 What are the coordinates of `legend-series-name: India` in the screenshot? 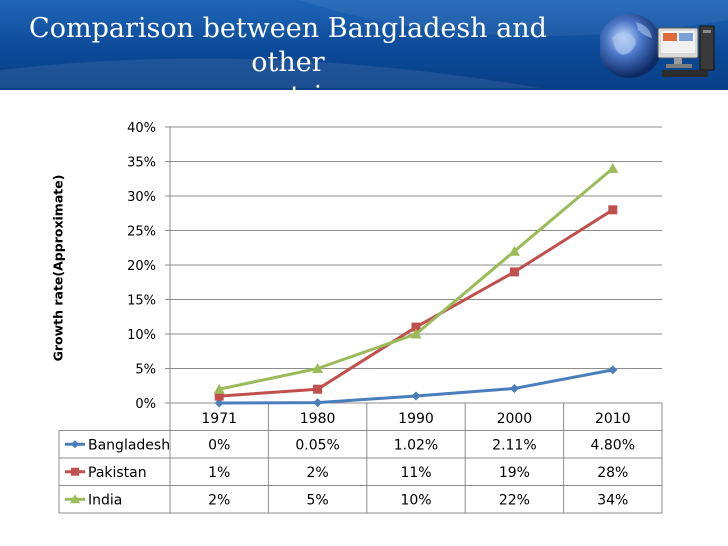 It's located at (105, 500).